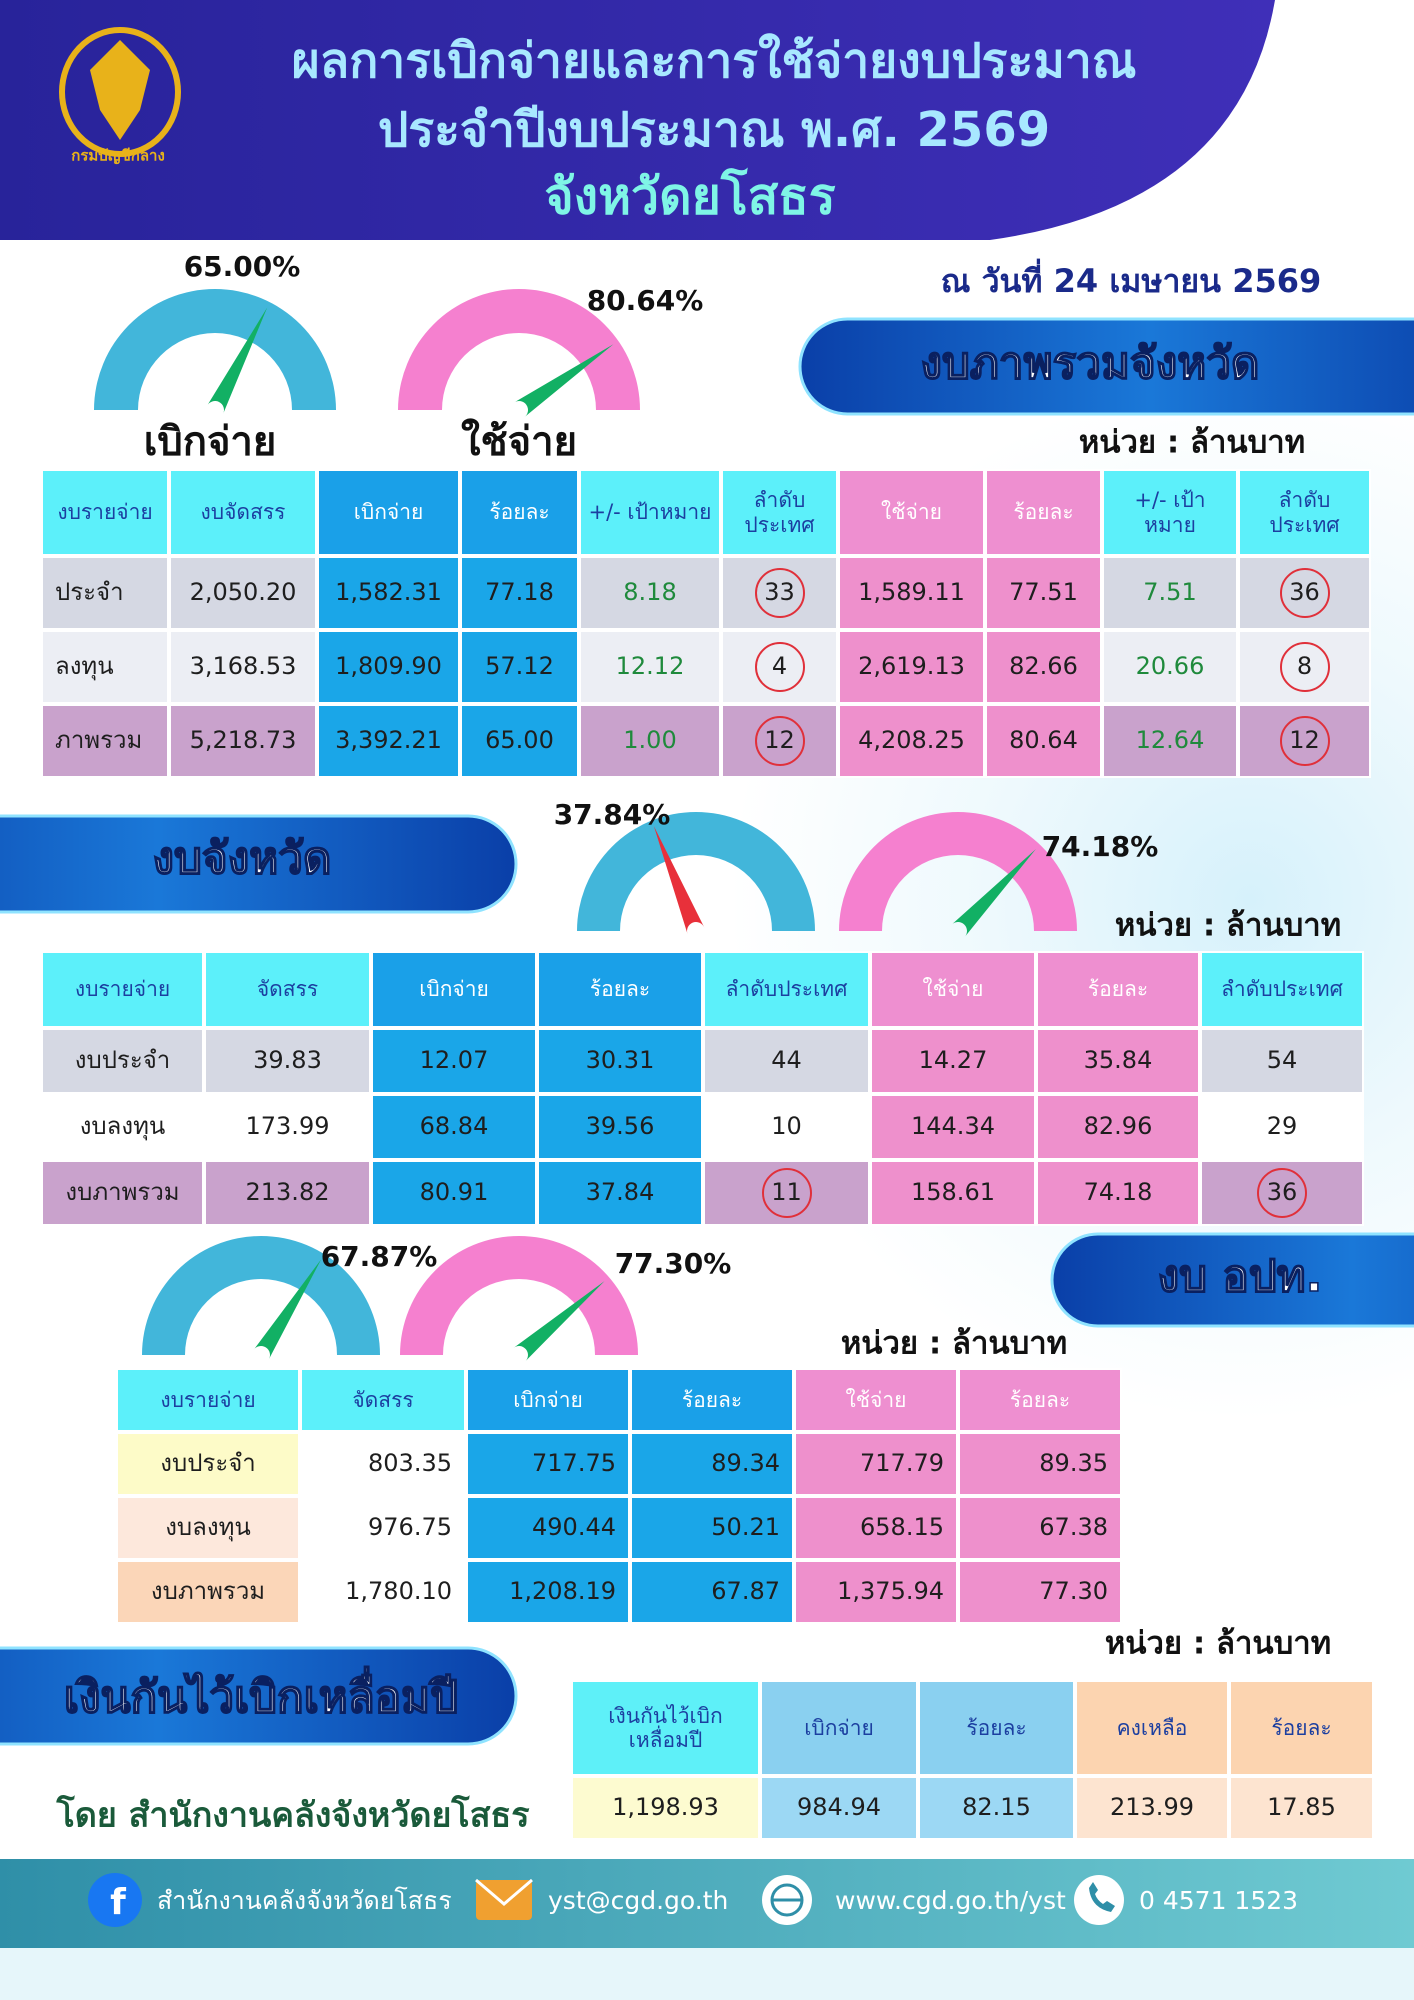 The width and height of the screenshot is (1414, 2000). I want to click on table-cell: 33, so click(779, 593).